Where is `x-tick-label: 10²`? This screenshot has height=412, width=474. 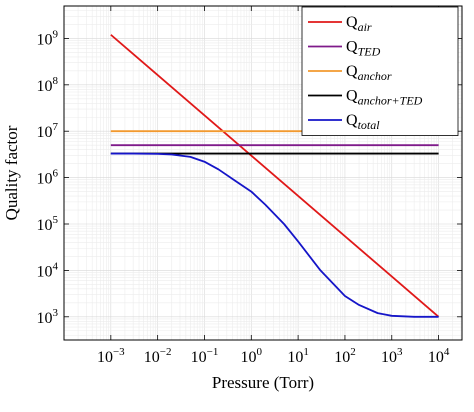
x-tick-label: 10² is located at coordinates (345, 356).